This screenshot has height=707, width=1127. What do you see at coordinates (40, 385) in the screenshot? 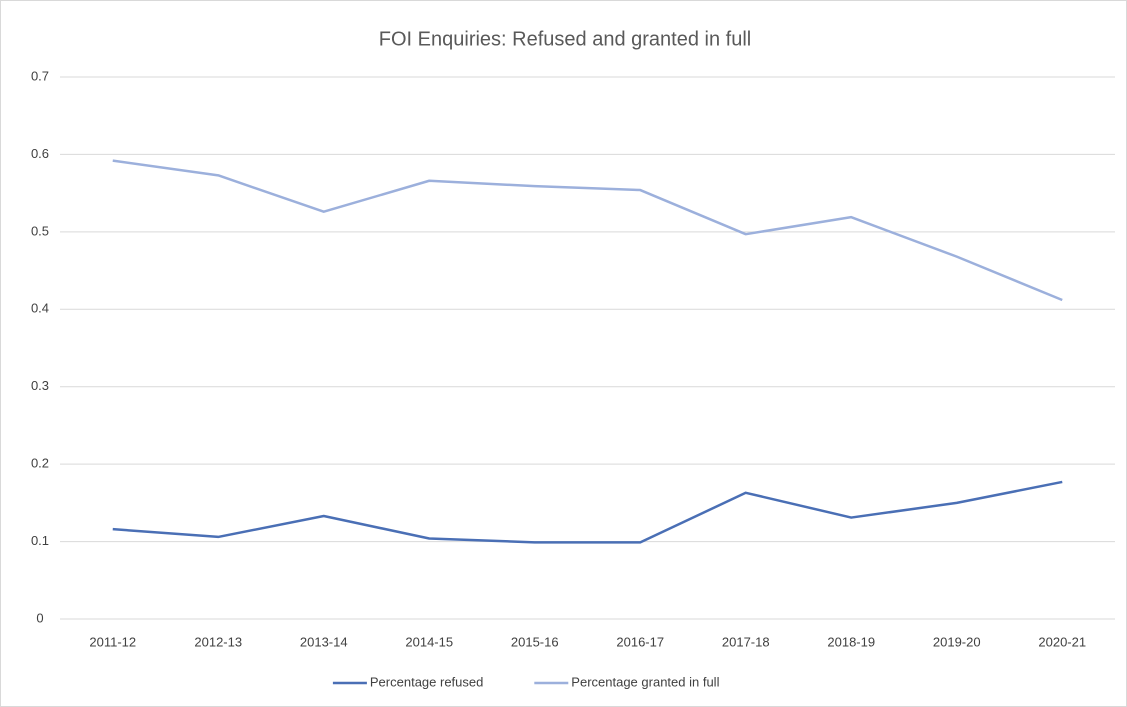
I see `y-tick-label: 0.3` at bounding box center [40, 385].